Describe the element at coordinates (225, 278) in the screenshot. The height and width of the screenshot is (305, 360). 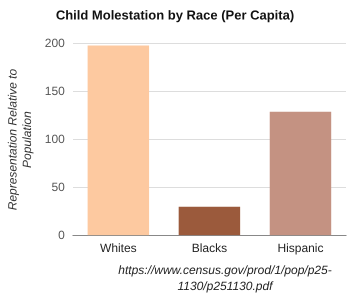
I see `text: https://www.census.gov/prod/1/pop/p25-1130/p251130.pdf` at that location.